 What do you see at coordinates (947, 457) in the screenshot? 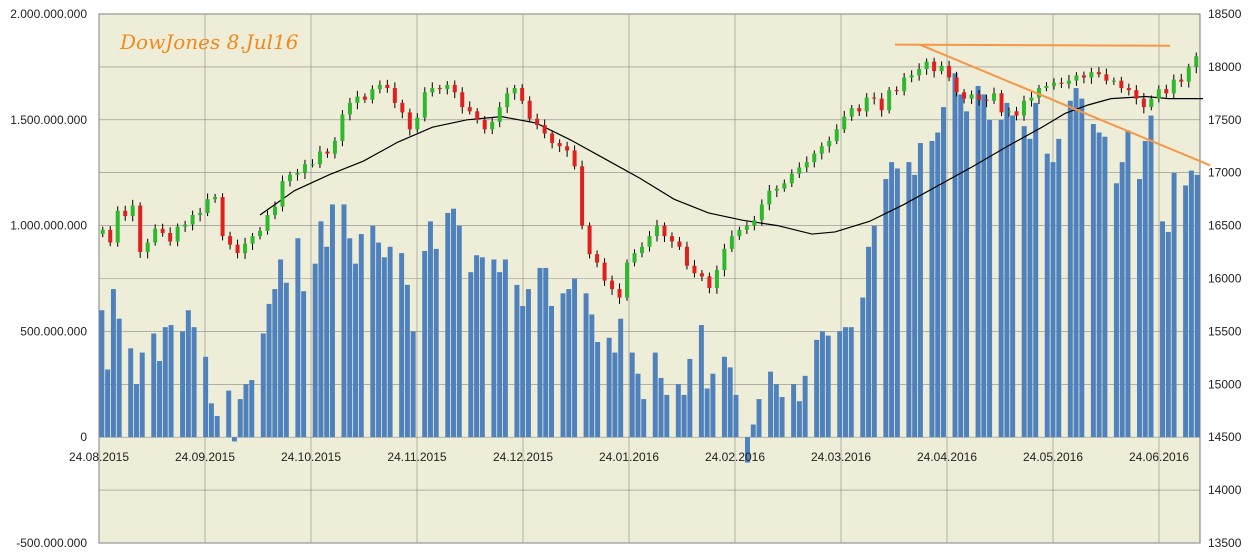
I see `x-tick-label: 24.04.2016` at bounding box center [947, 457].